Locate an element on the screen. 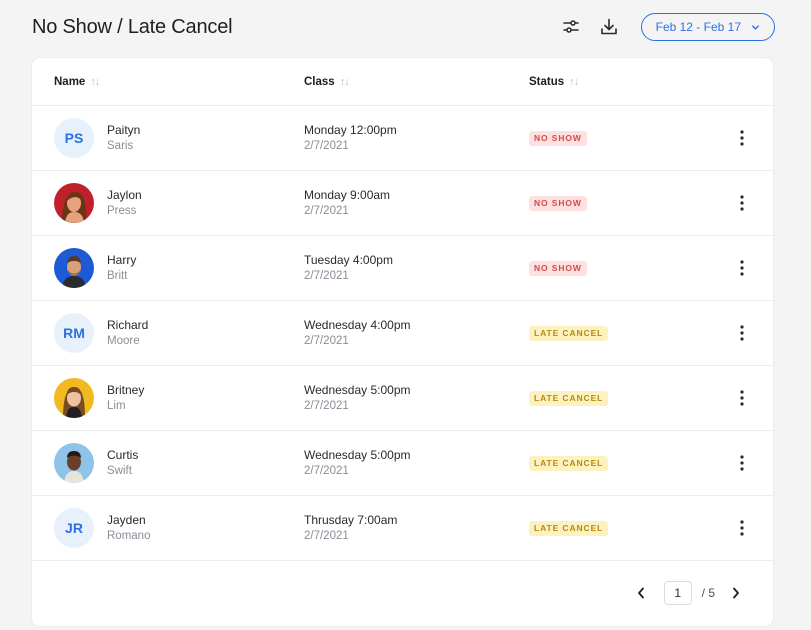 The height and width of the screenshot is (630, 811). chevron-down-icon is located at coordinates (755, 27).